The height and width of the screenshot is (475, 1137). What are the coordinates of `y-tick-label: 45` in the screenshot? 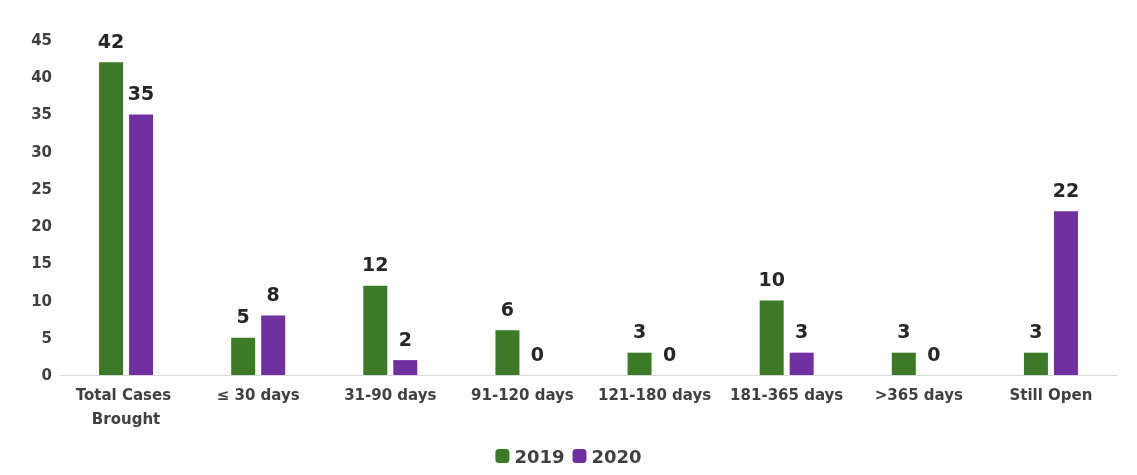 It's located at (41, 40).